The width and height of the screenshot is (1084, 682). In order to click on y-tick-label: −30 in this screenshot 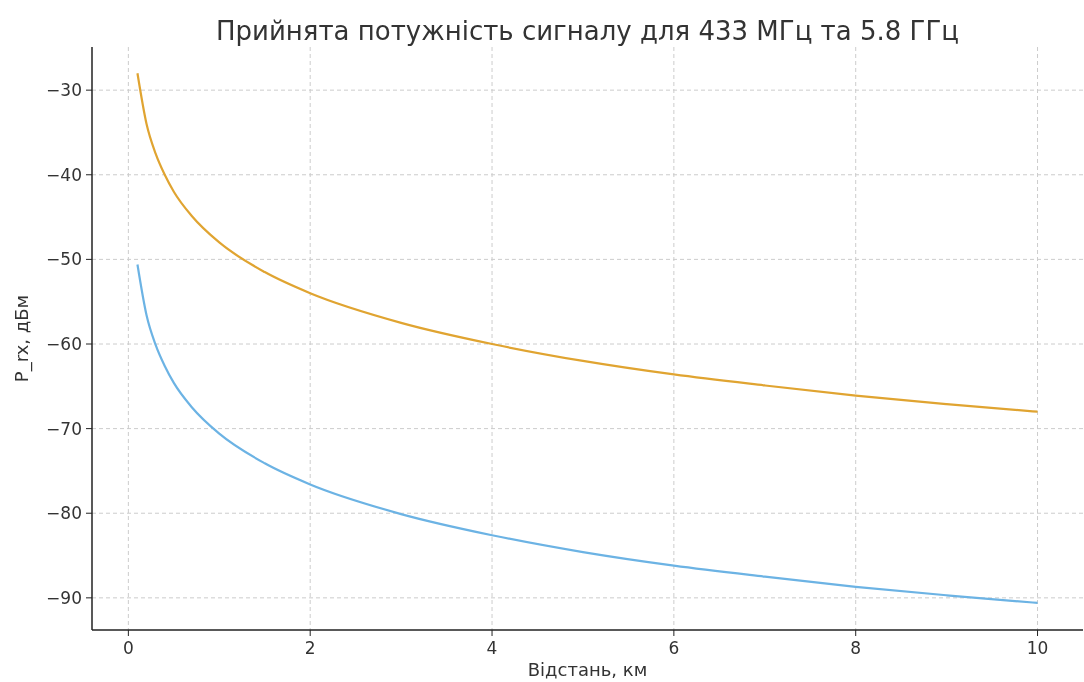, I will do `click(64, 90)`.